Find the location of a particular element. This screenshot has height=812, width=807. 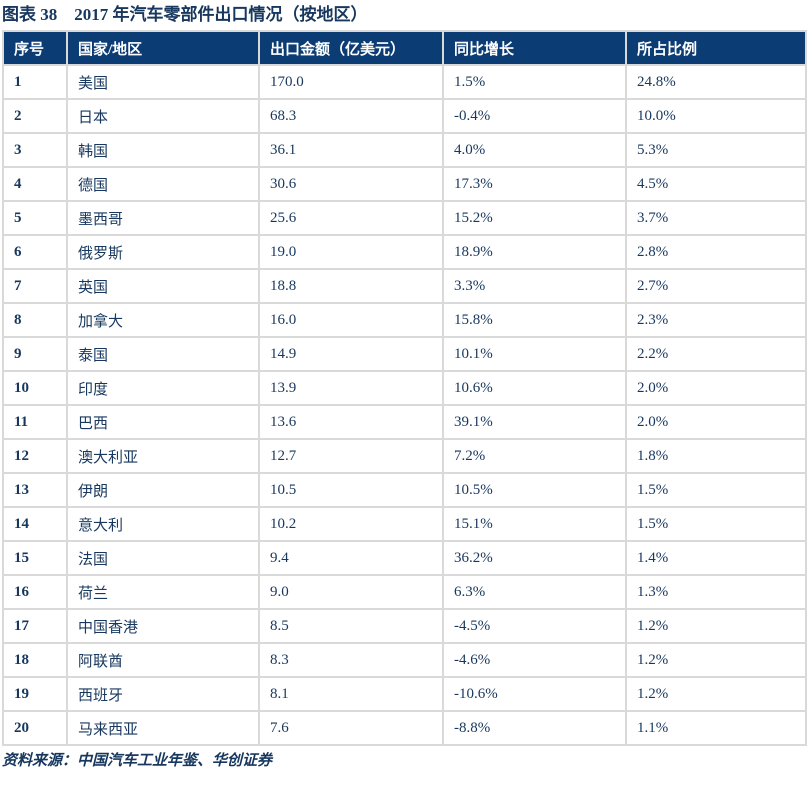

table-header-row: 序号 国家/地区 出口金额（亿美元） 同比增长 所占比例 is located at coordinates (404, 48).